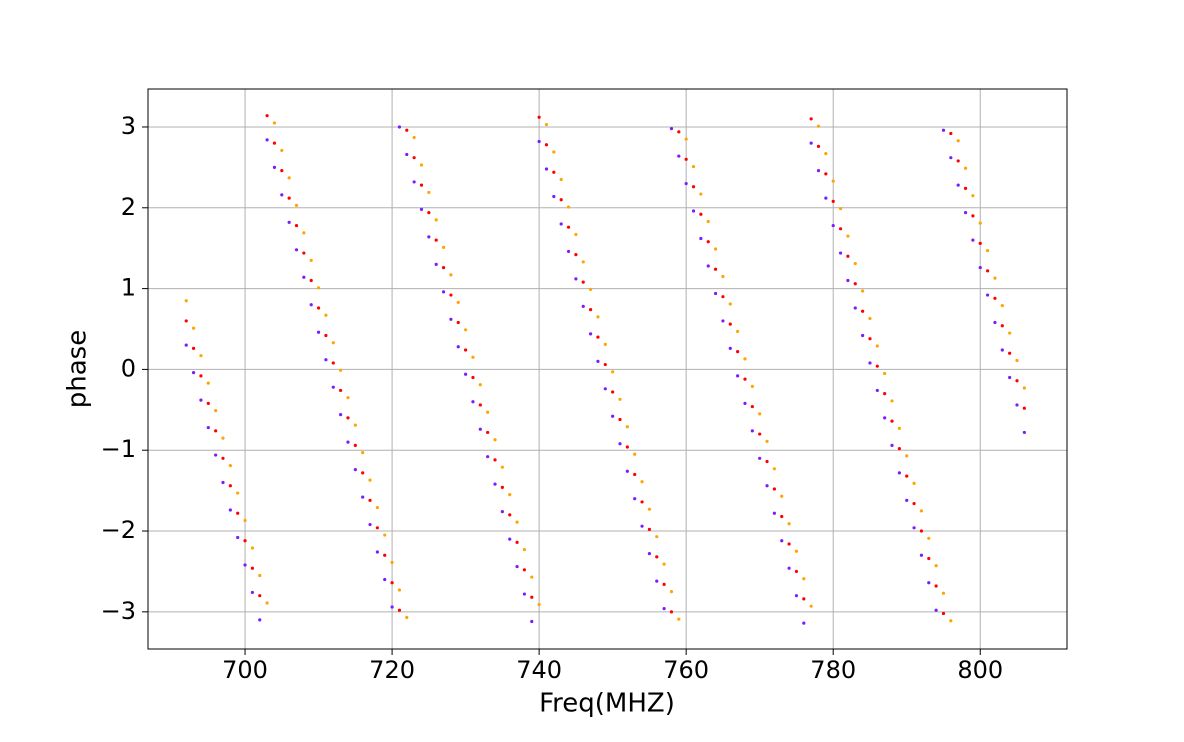 Image resolution: width=1184 pixels, height=742 pixels. Describe the element at coordinates (245, 670) in the screenshot. I see `x-tick-label: 700` at that location.